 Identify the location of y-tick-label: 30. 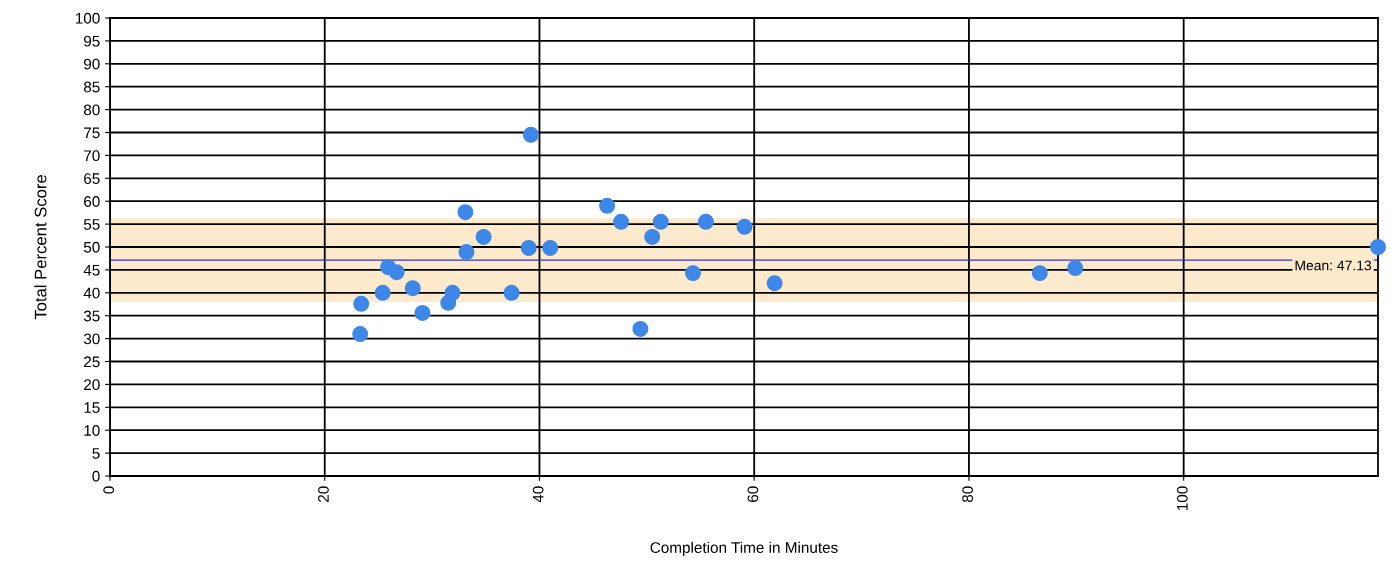
(91, 339).